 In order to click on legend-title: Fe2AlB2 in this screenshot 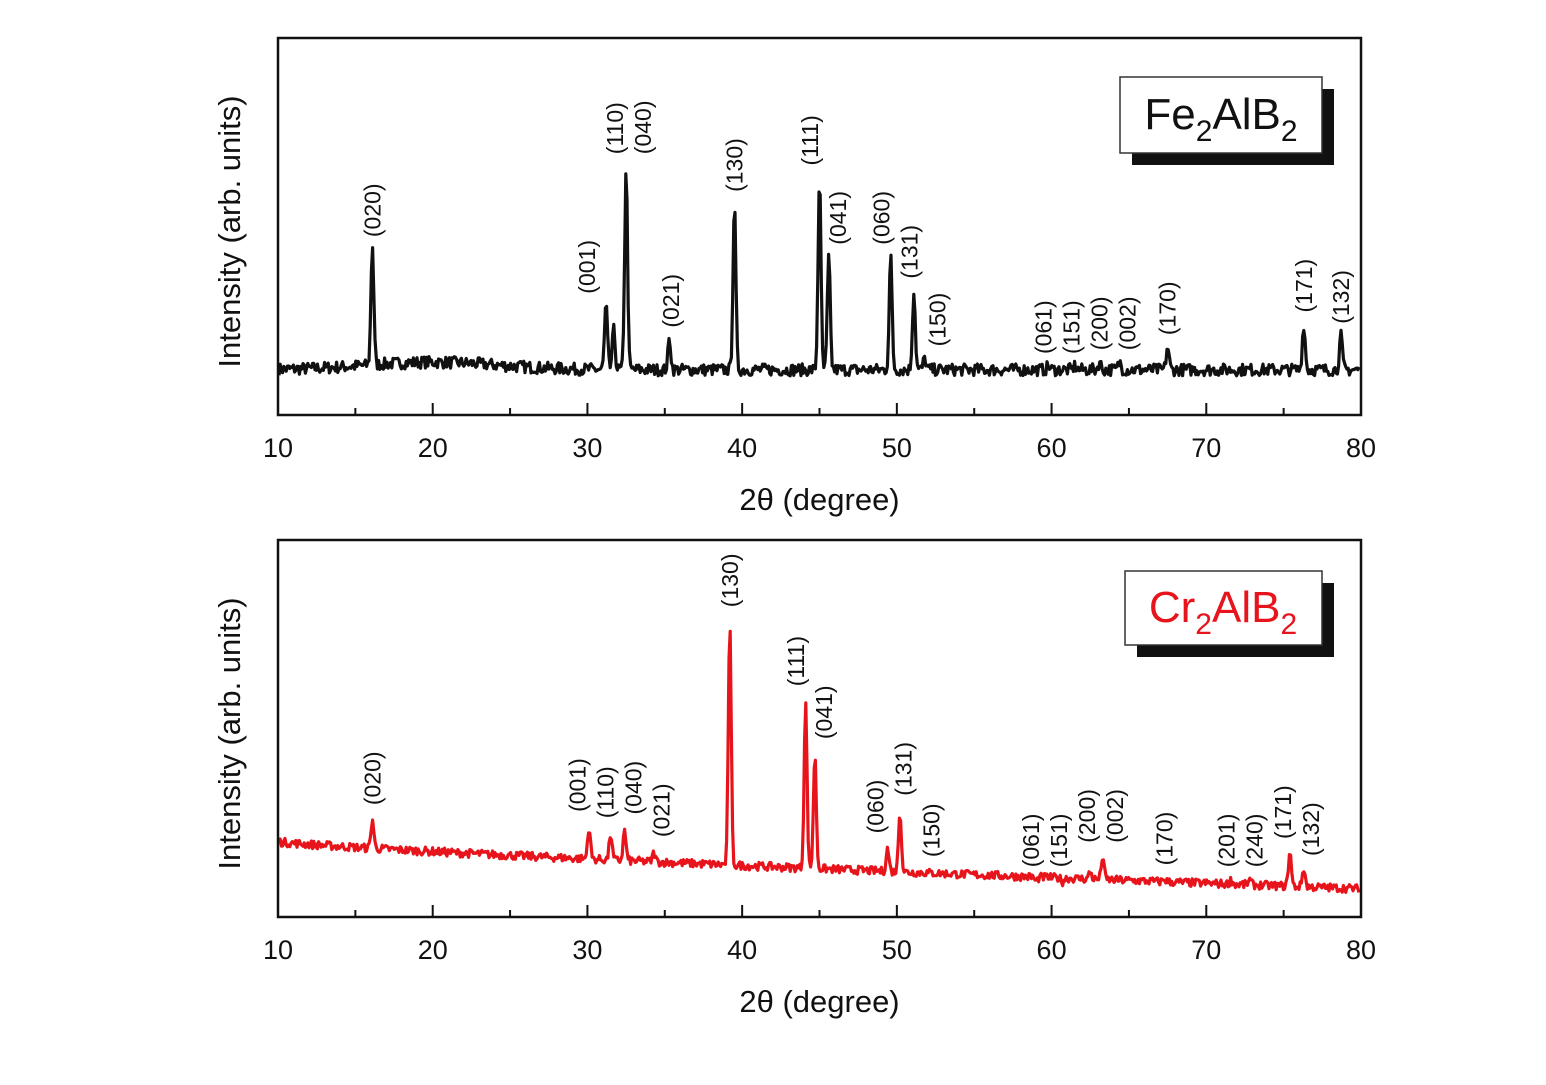, I will do `click(1220, 119)`.